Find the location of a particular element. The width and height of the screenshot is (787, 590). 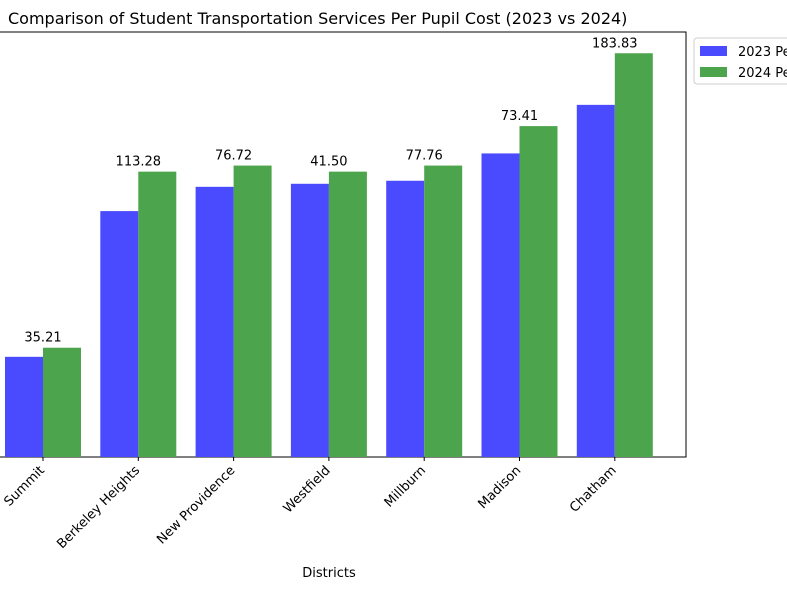

x-tick-label-madison: Madison is located at coordinates (500, 487).